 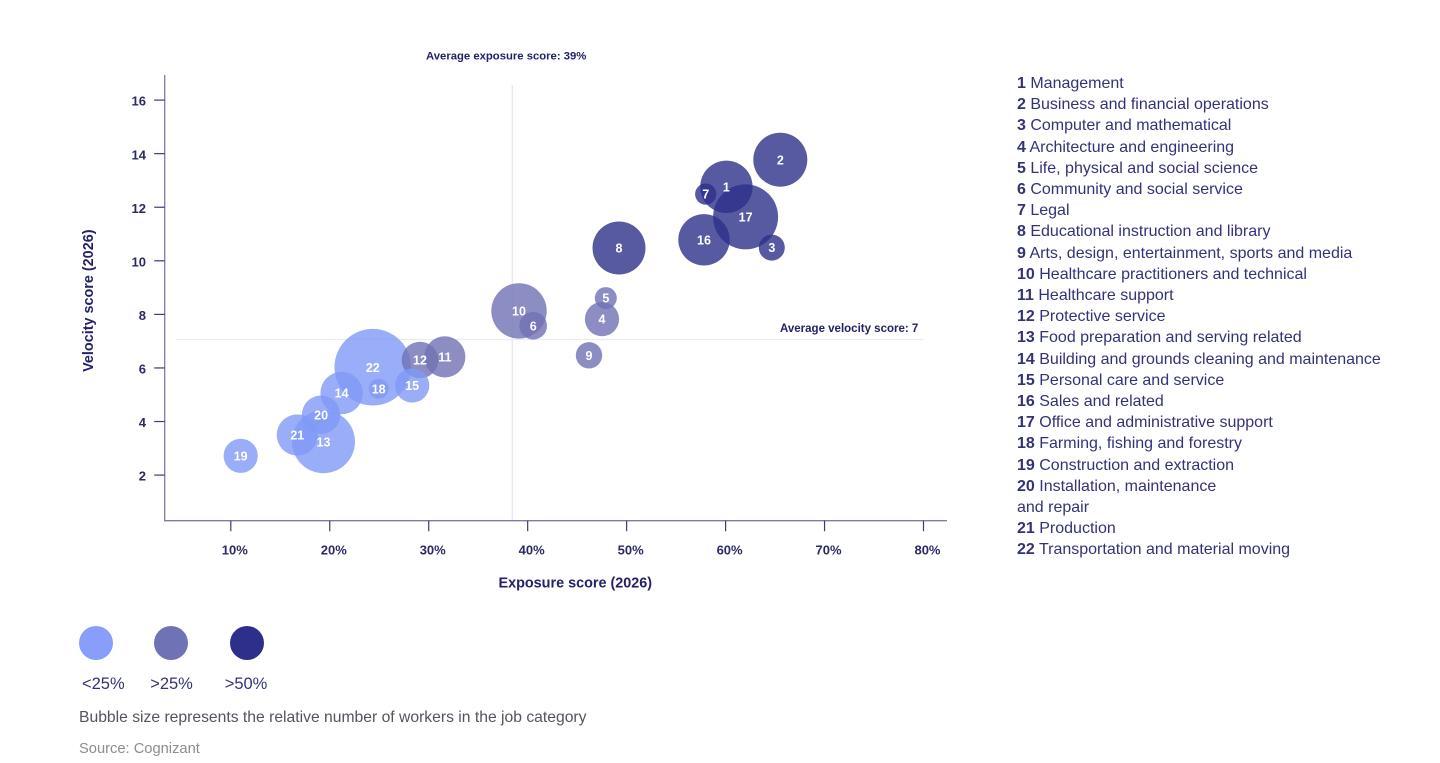 What do you see at coordinates (444, 358) in the screenshot?
I see `svg-text: 11` at bounding box center [444, 358].